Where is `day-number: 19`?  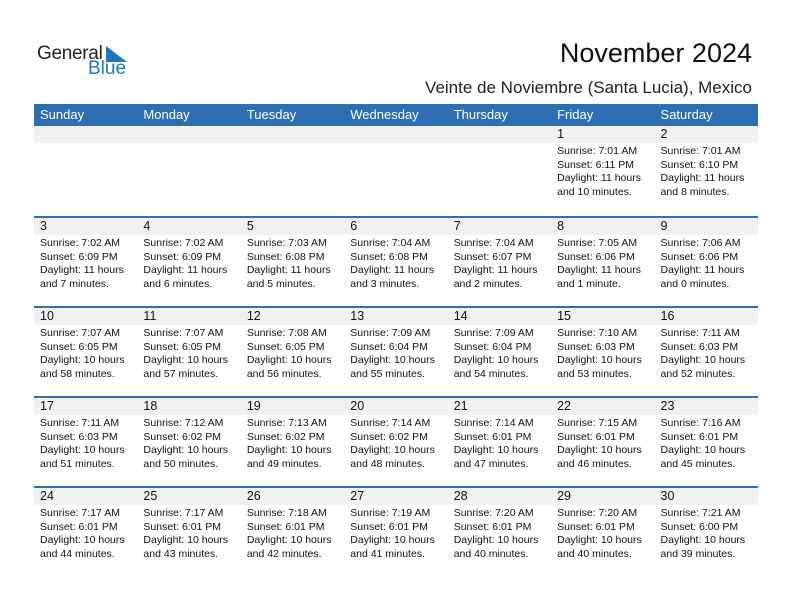 day-number: 19 is located at coordinates (253, 406).